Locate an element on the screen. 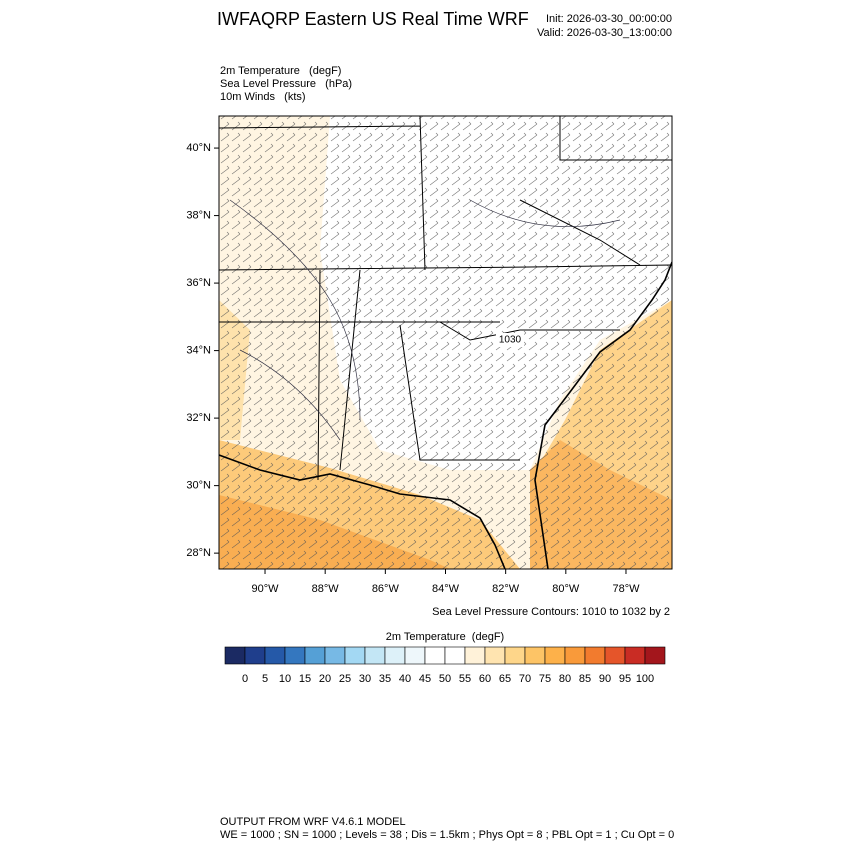 The height and width of the screenshot is (850, 850). colorbar-tick-label: 30 is located at coordinates (365, 679).